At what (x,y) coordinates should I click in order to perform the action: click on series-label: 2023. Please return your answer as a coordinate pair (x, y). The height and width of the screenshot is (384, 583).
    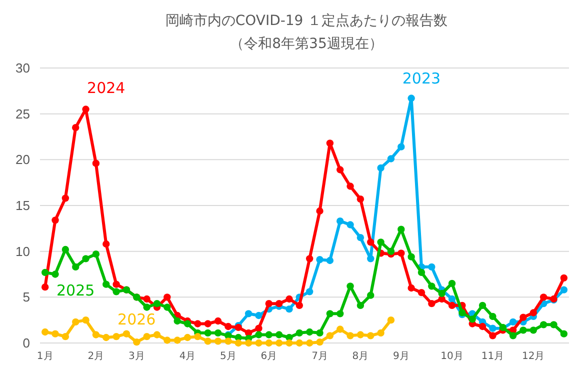
    Looking at the image, I should click on (421, 79).